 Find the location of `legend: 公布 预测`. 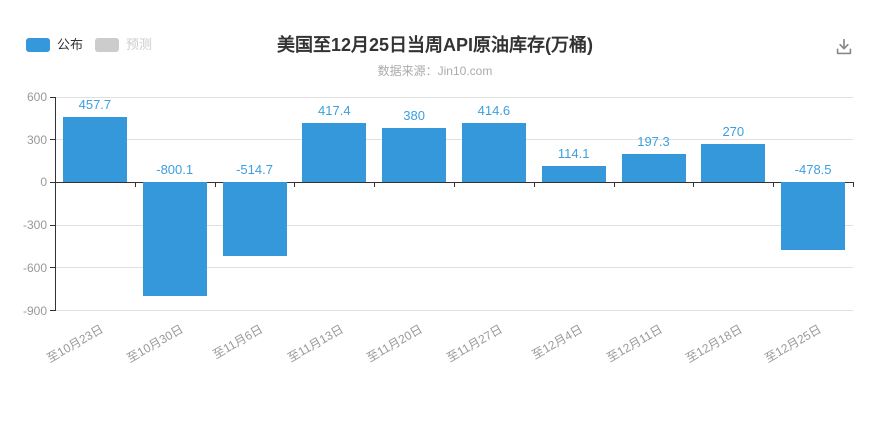

legend: 公布 预测 is located at coordinates (89, 45).